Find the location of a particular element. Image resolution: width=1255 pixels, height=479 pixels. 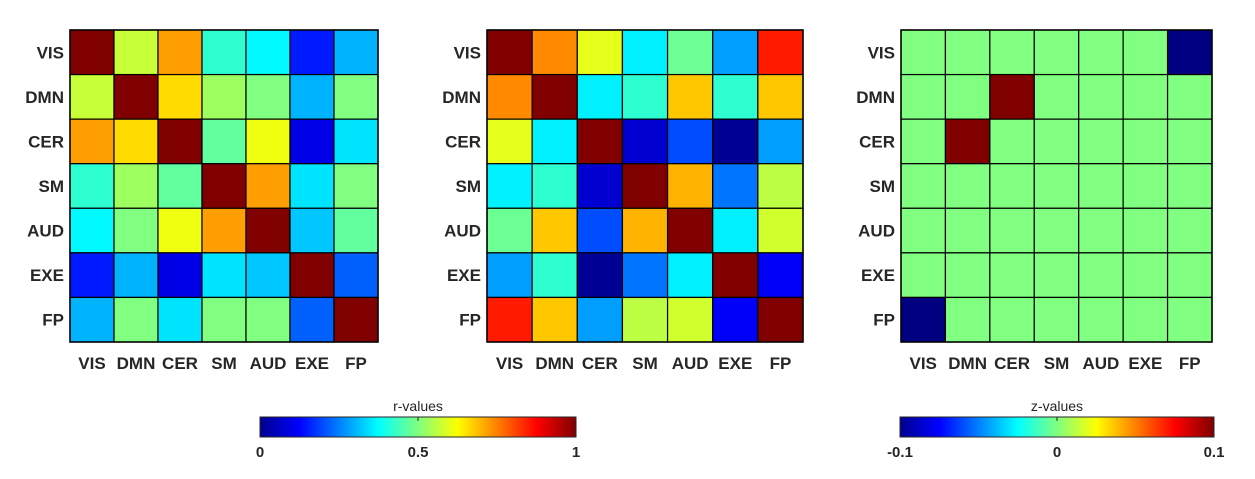

heatmap-cell-3-sm-aud is located at coordinates (1101, 186).